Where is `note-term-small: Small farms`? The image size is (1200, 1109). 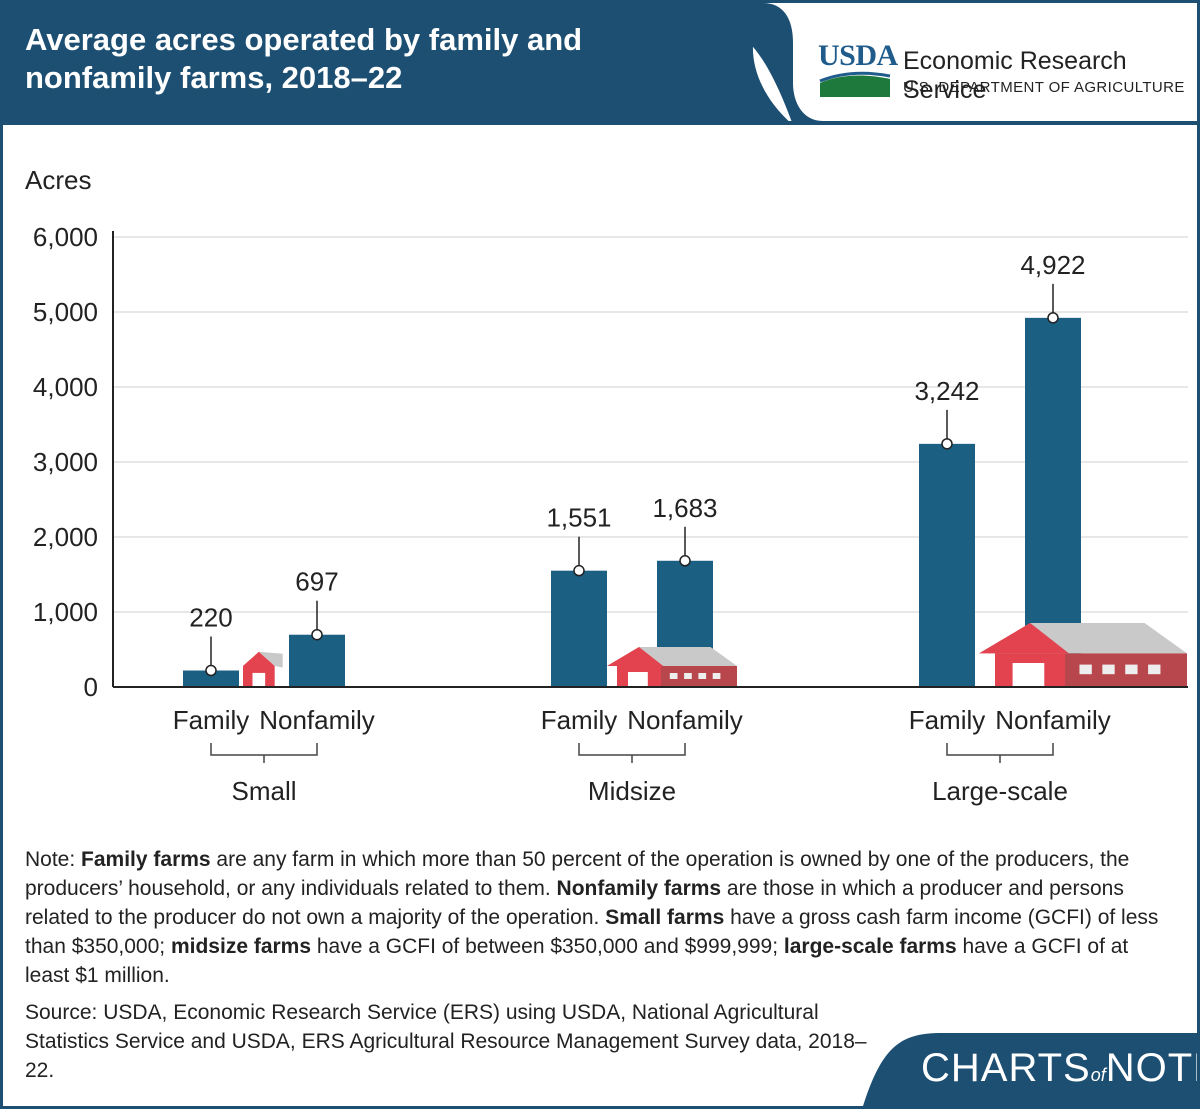 note-term-small: Small farms is located at coordinates (665, 917).